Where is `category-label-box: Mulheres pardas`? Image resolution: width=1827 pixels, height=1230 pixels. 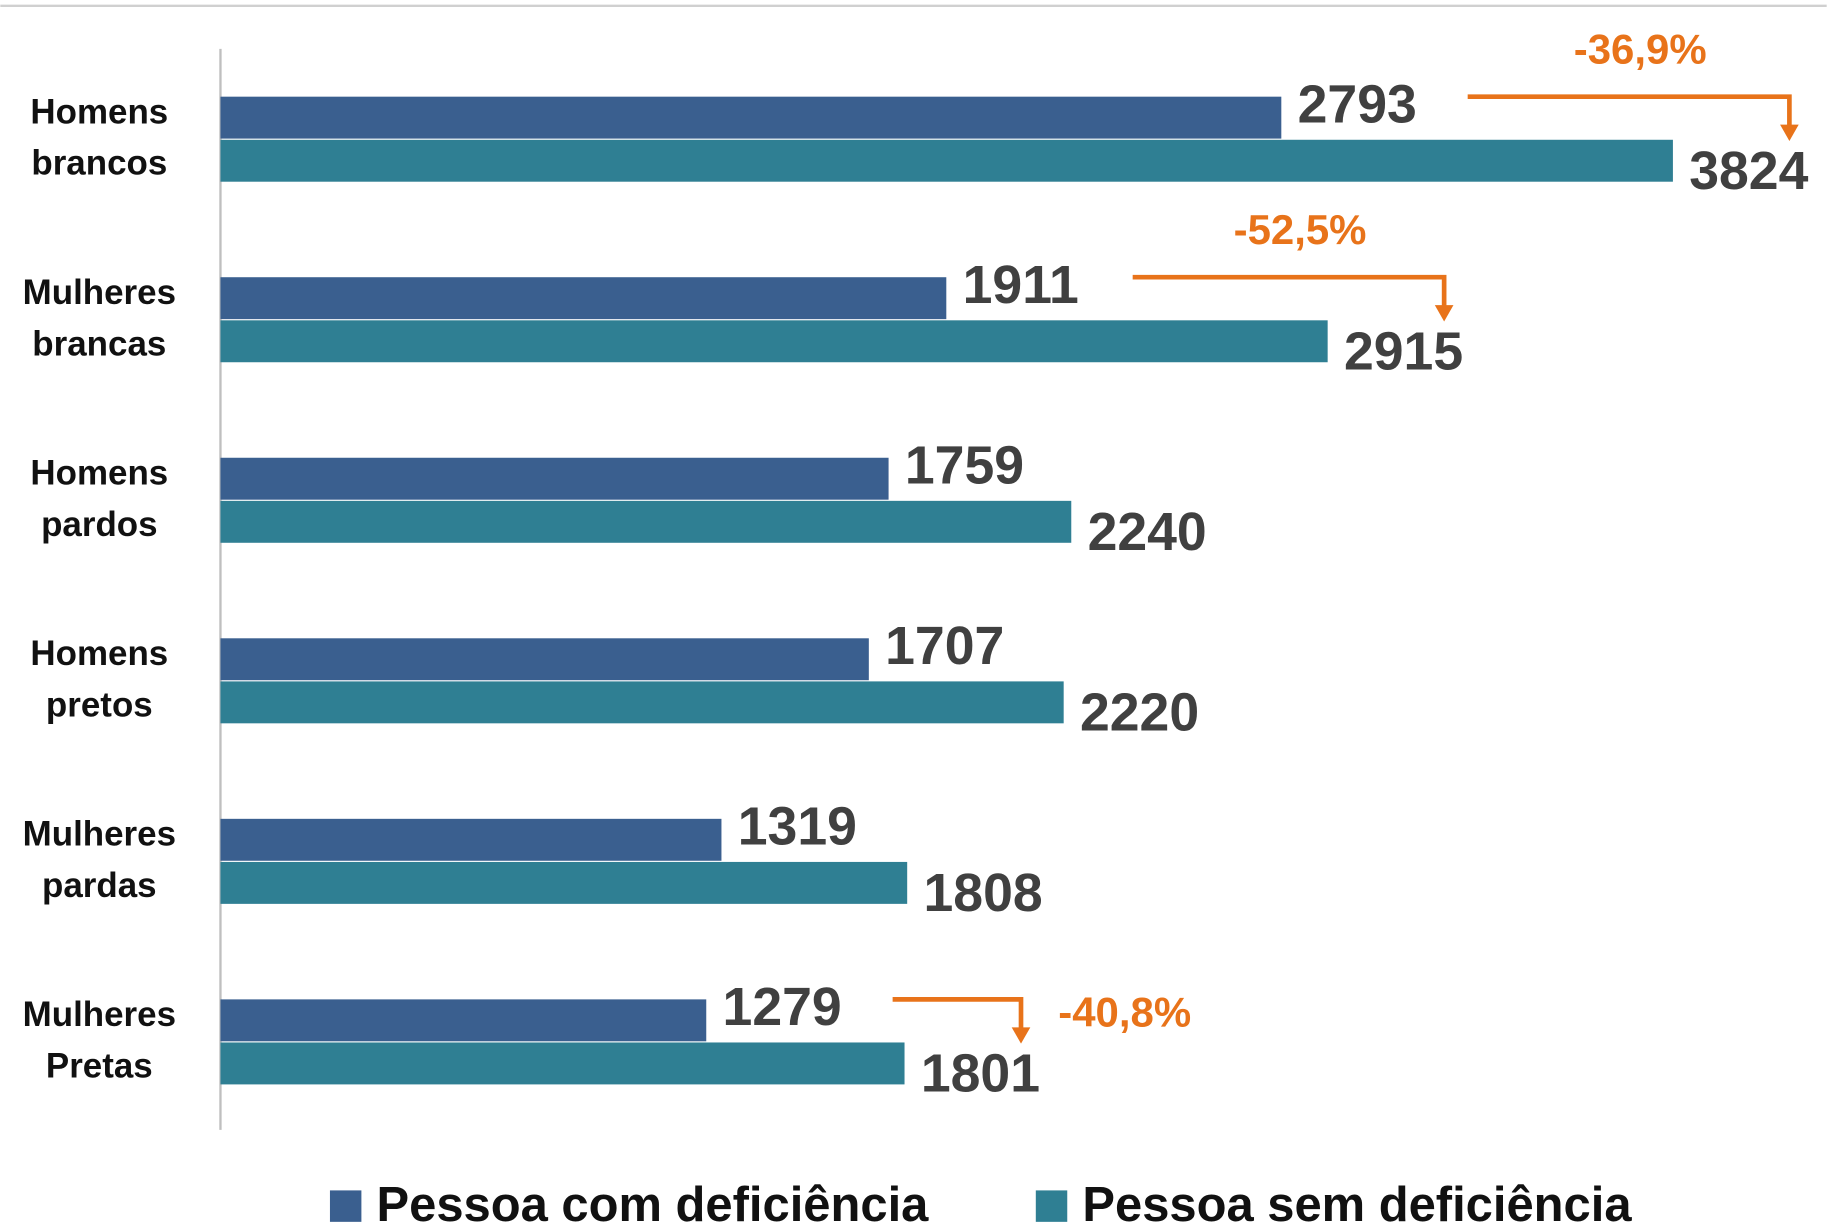 category-label-box: Mulheres pardas is located at coordinates (99, 860).